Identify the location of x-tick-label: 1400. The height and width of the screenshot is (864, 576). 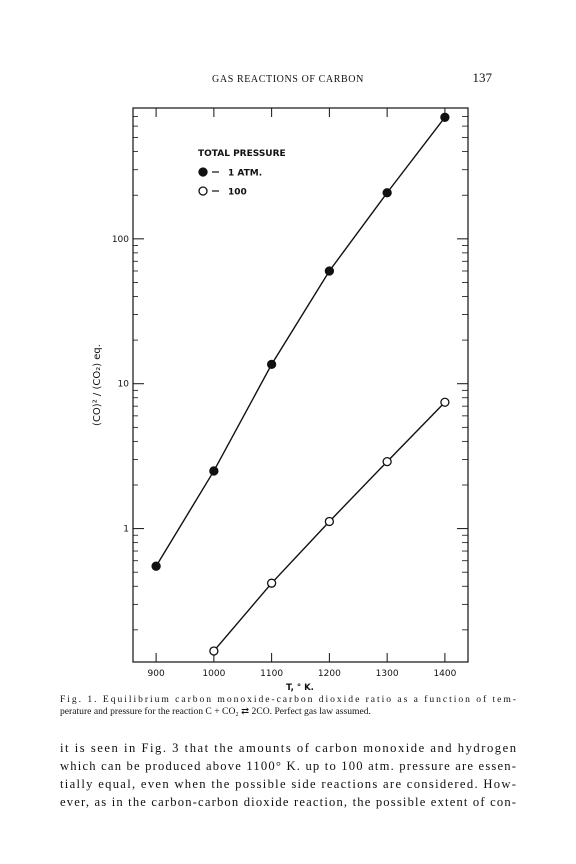
(444, 674).